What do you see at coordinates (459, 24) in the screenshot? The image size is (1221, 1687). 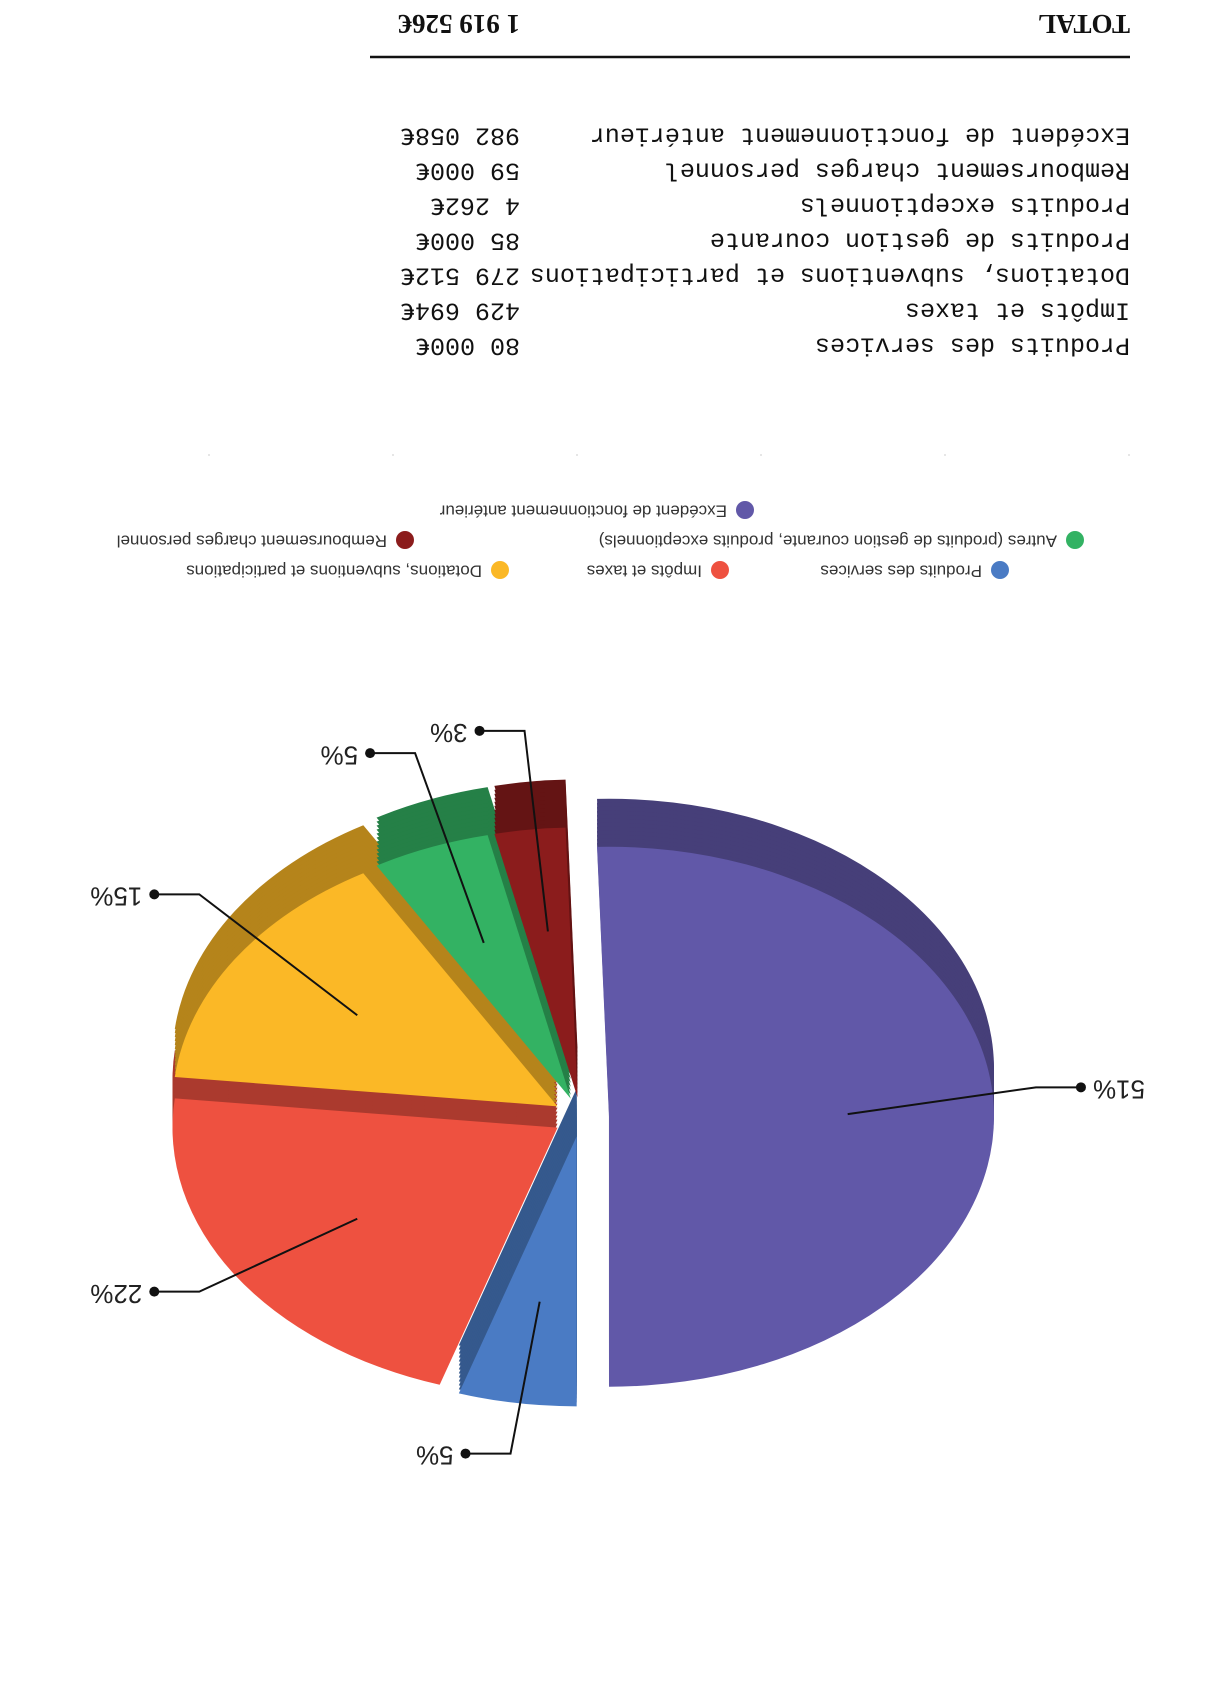 I see `total-value: 1 919 526€` at bounding box center [459, 24].